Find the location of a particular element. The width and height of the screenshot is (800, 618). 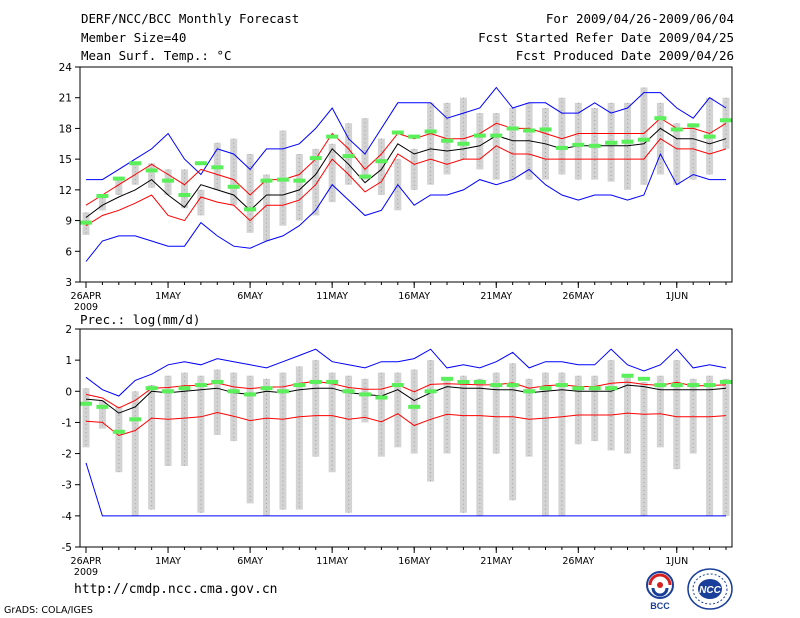

variable-label: Mean Surf. Temp.: °C is located at coordinates (156, 55).